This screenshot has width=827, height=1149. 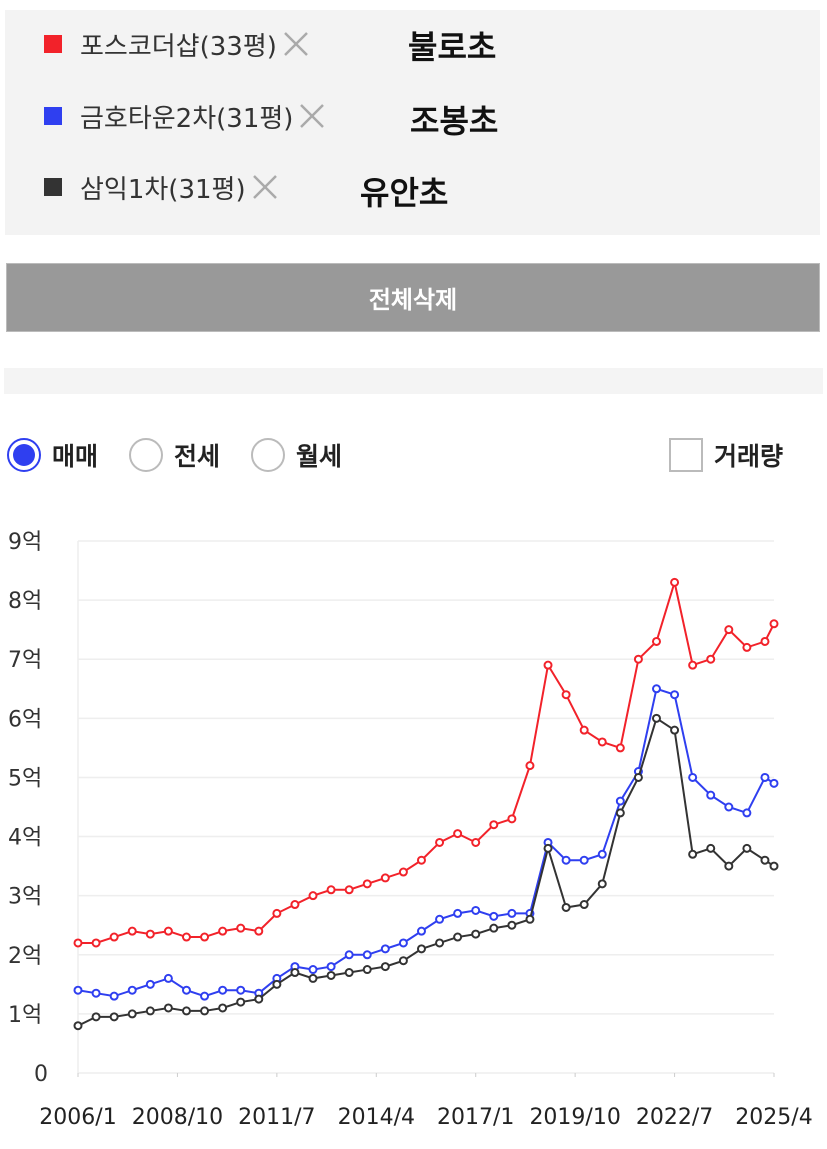 I want to click on x-tick-label: 2025/4, so click(x=773, y=1117).